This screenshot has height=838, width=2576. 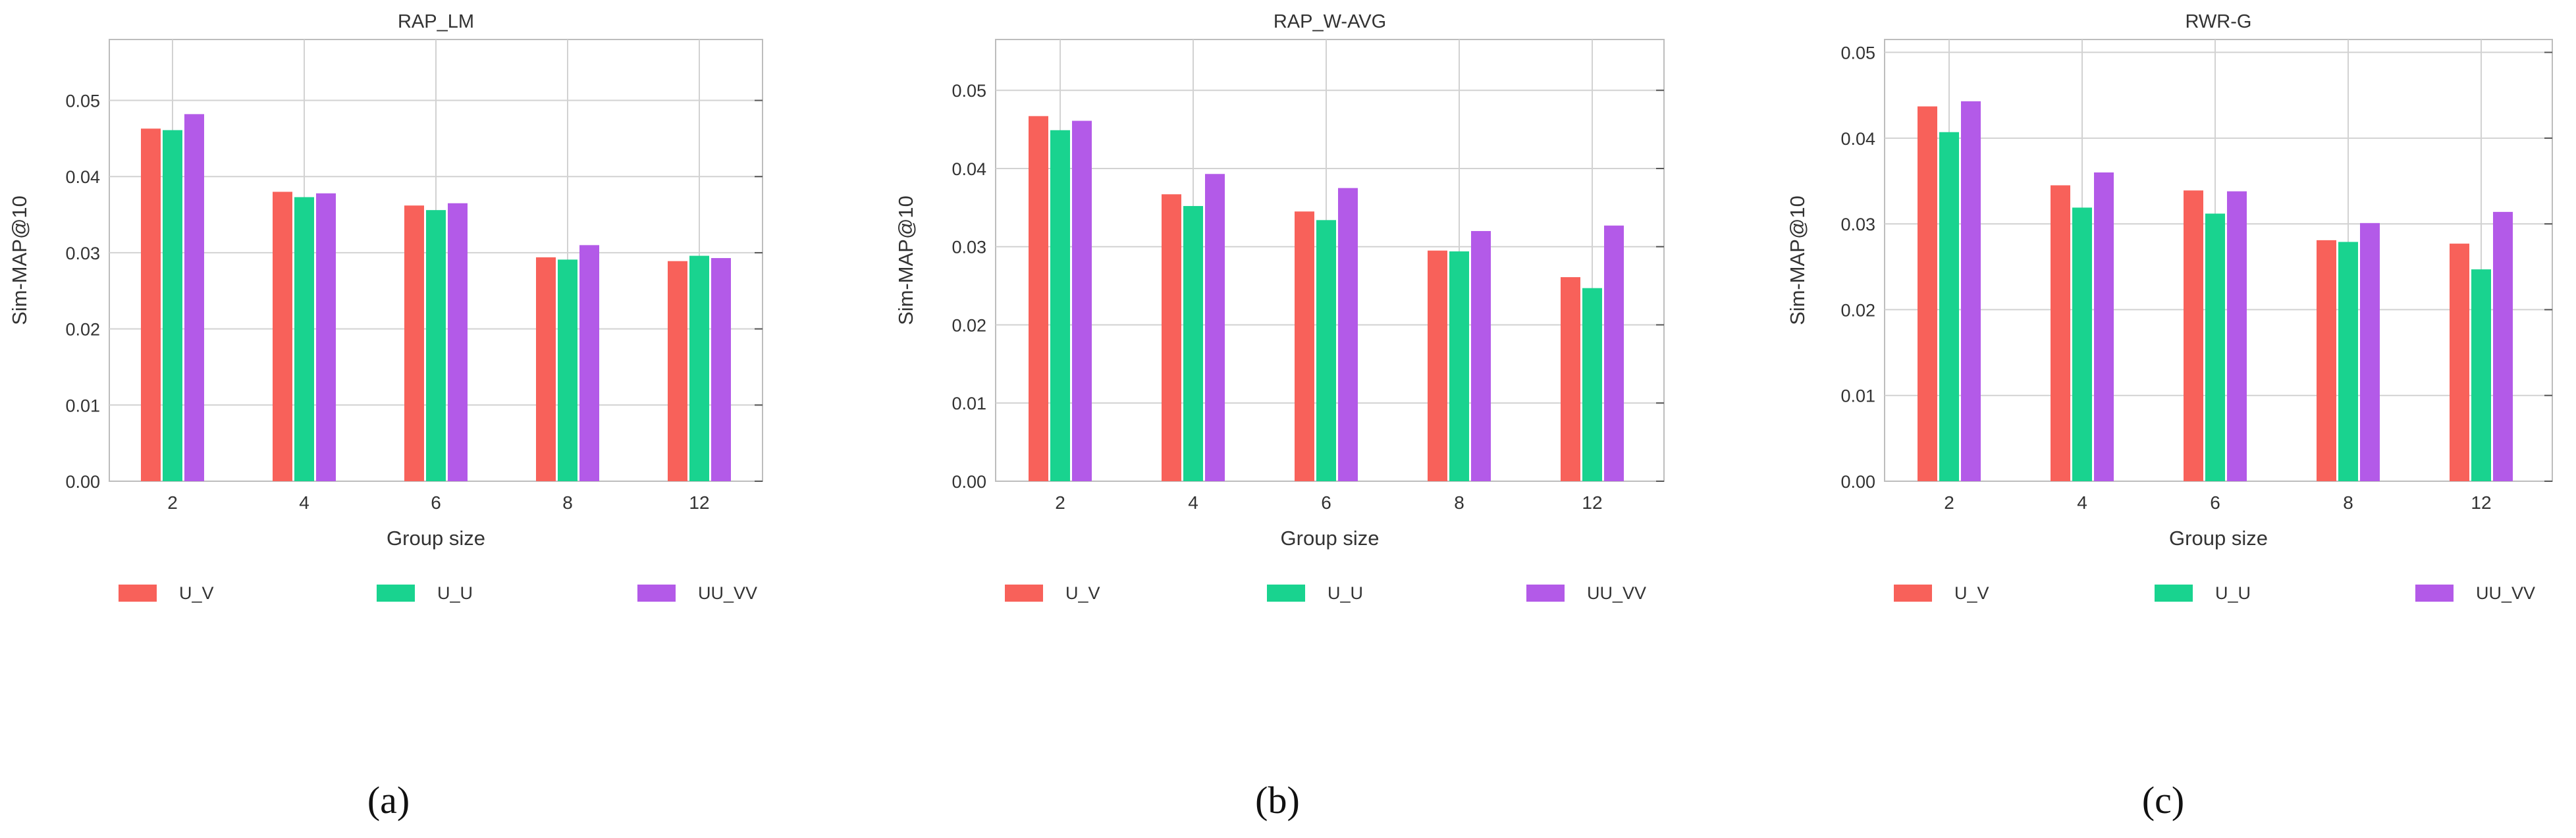 I want to click on chart-title: RAP_LM, so click(x=436, y=21).